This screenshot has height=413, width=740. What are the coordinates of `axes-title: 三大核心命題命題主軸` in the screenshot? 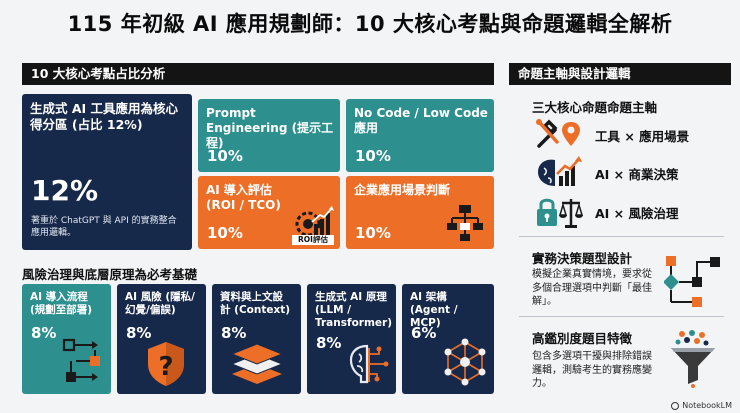 It's located at (595, 107).